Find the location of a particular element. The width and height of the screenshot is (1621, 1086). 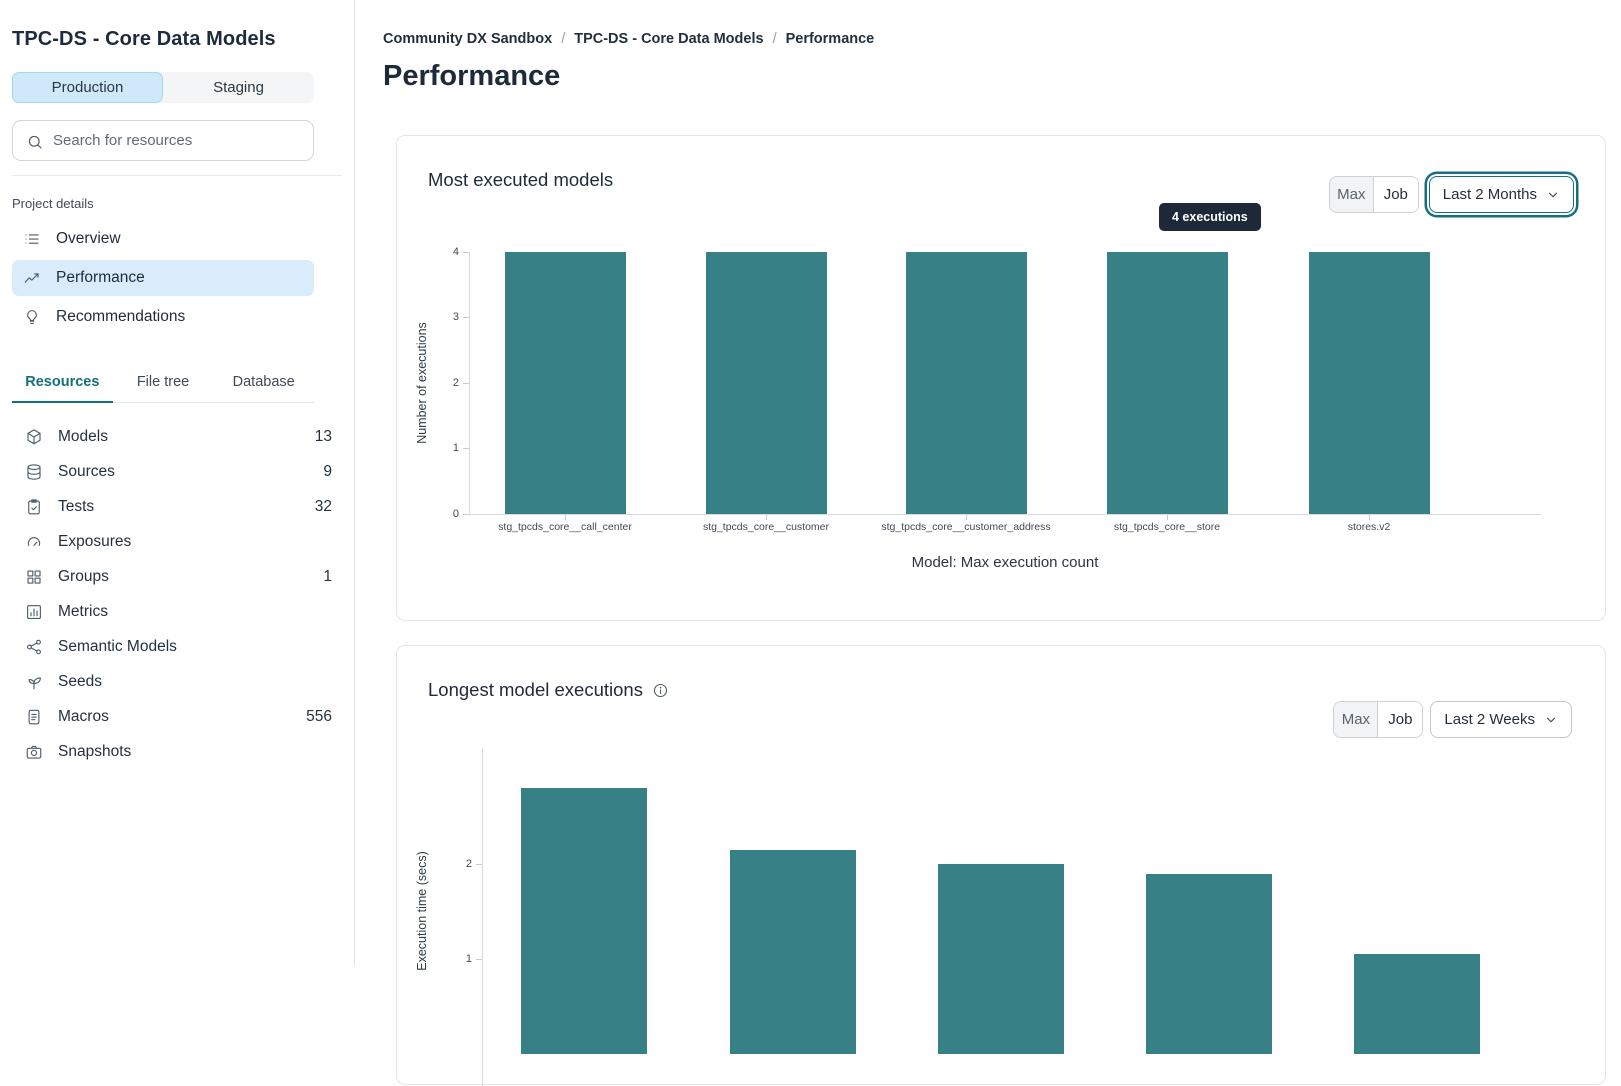

tab-resources: Resources is located at coordinates (62, 384).